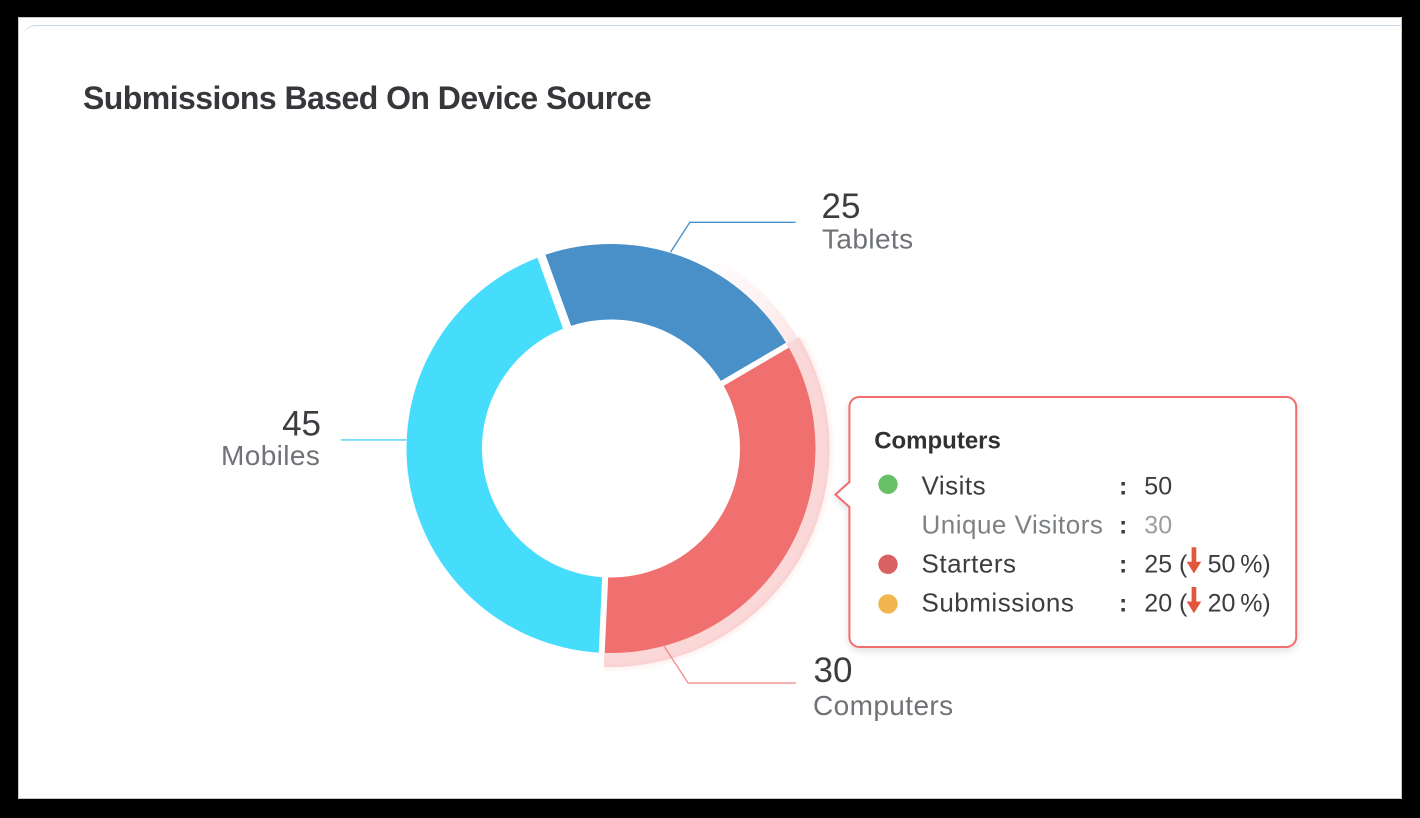  I want to click on svg-text: Visits, so click(954, 486).